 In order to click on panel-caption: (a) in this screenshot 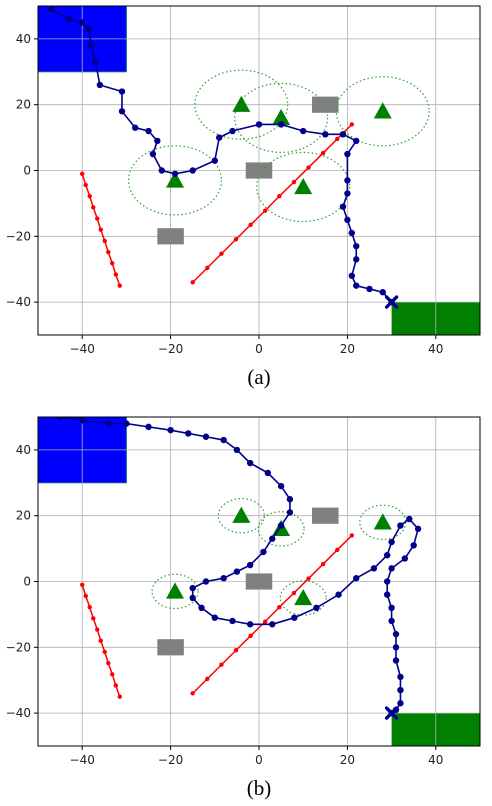, I will do `click(258, 377)`.